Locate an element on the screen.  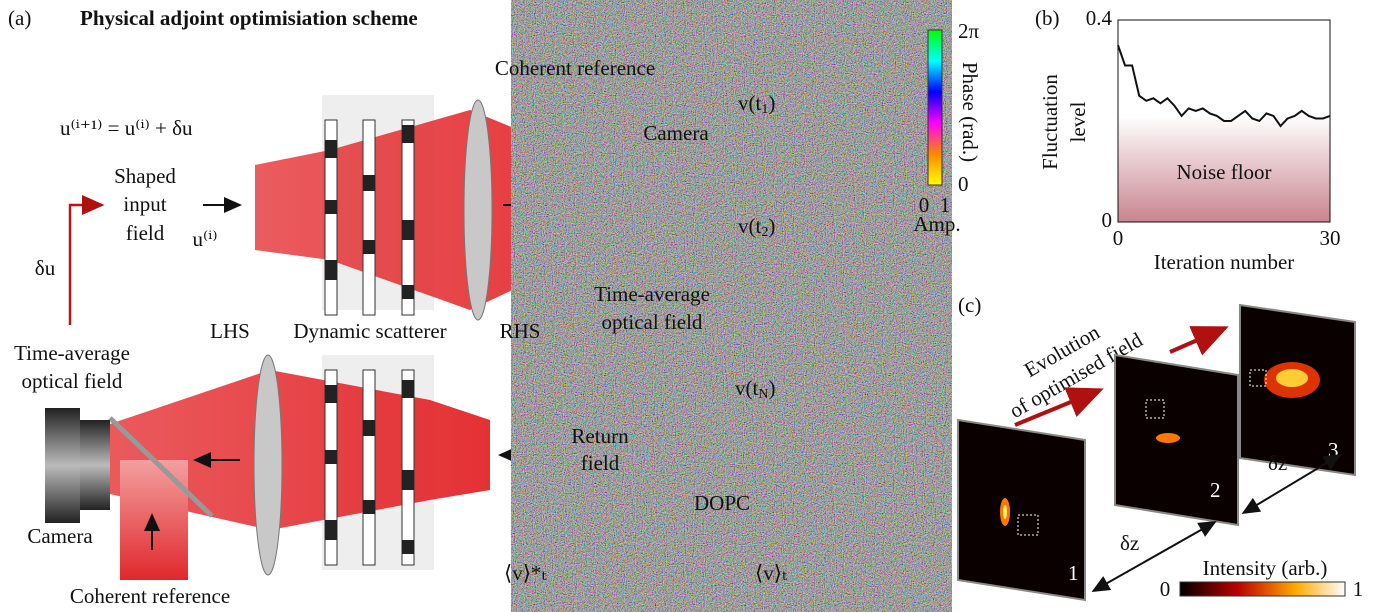
symbol: ⟨v⟩*ₜ is located at coordinates (525, 573).